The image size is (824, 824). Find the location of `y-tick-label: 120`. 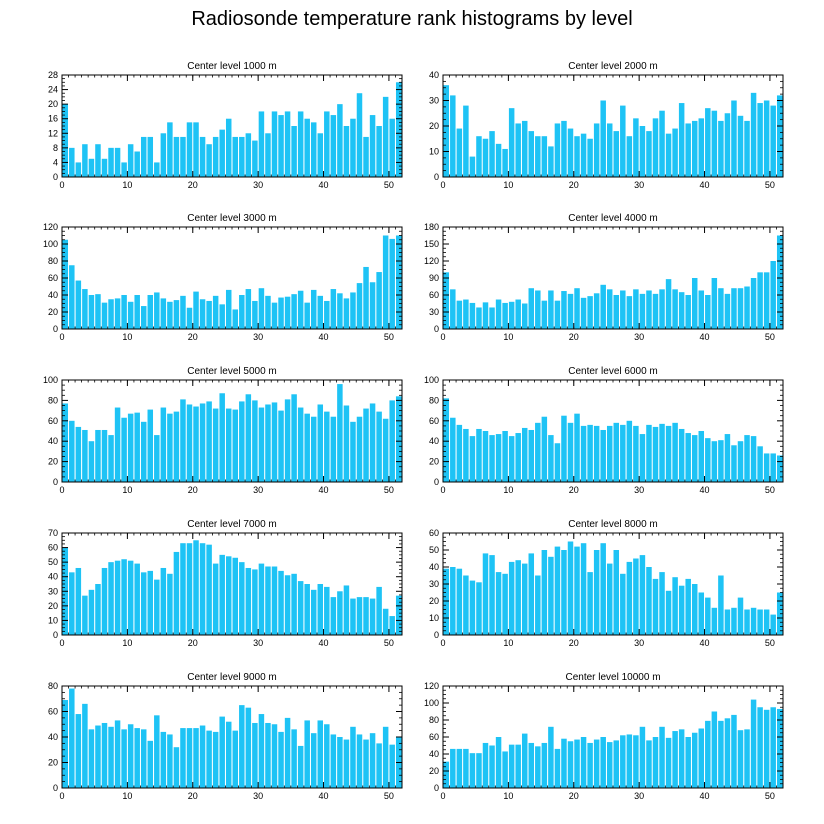

y-tick-label: 120 is located at coordinates (50, 227).